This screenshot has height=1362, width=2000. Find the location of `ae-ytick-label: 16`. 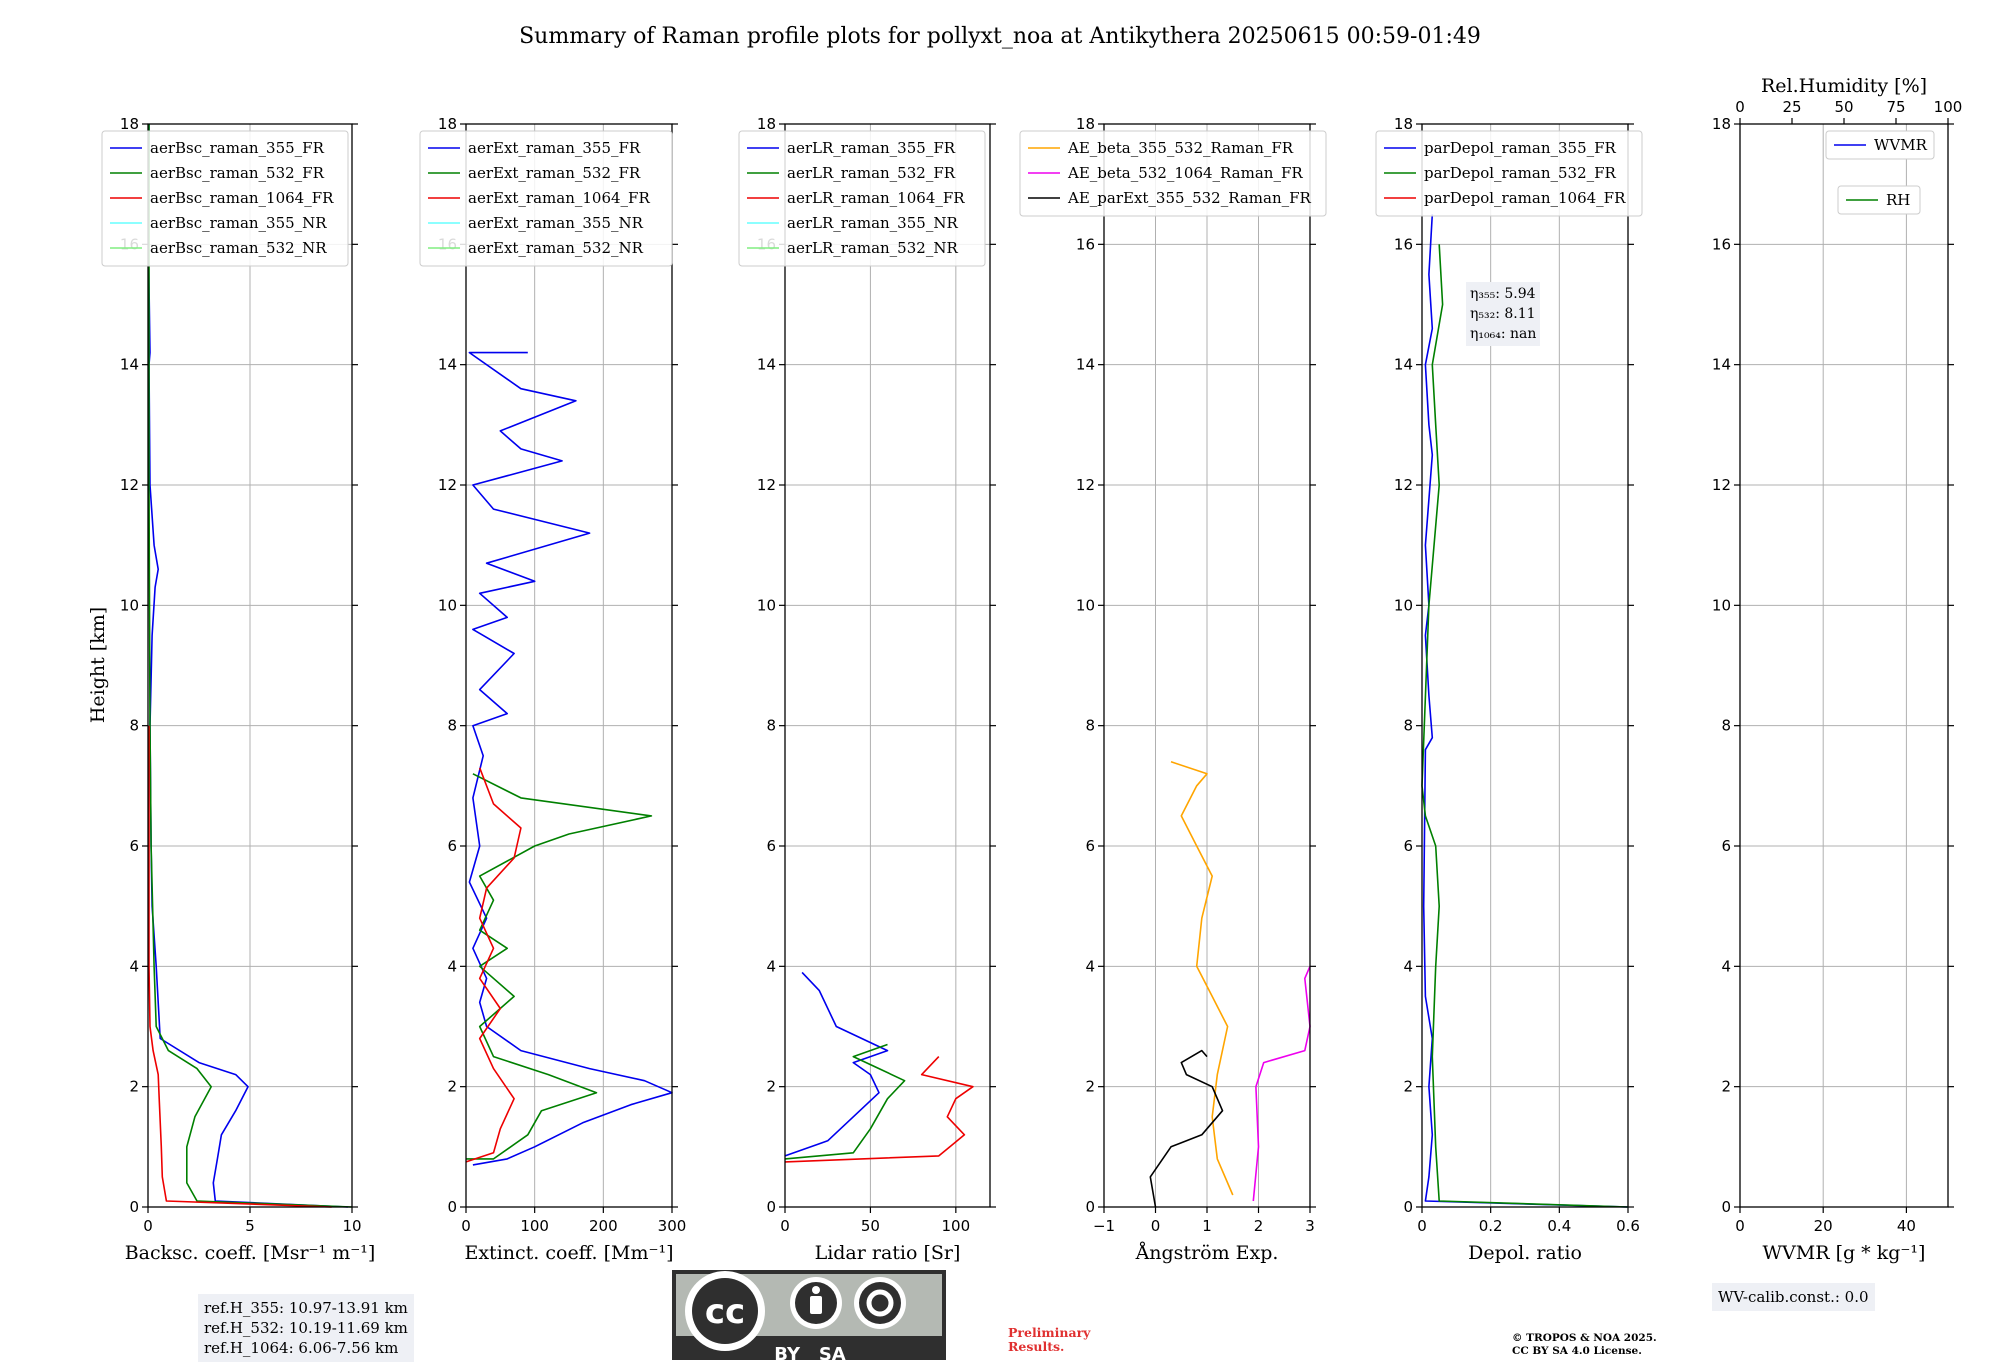

ae-ytick-label: 16 is located at coordinates (1085, 244).